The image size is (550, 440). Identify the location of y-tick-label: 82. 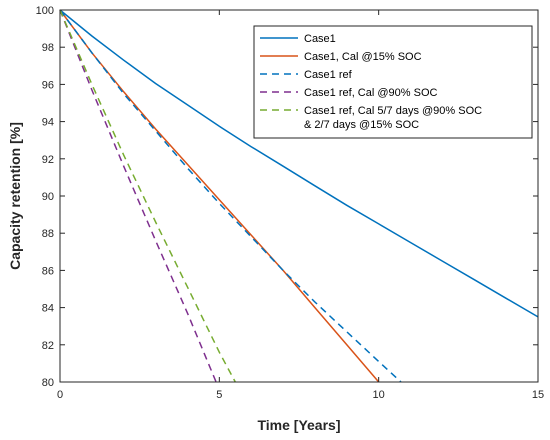
(48, 346).